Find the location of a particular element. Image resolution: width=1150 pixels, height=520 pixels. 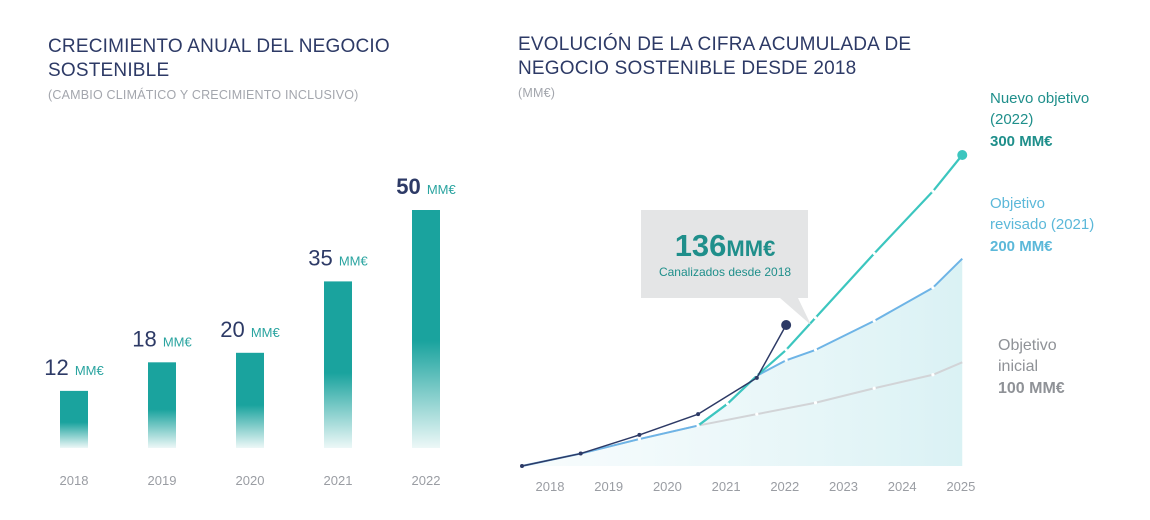

target-label-line: inicial is located at coordinates (1018, 366).